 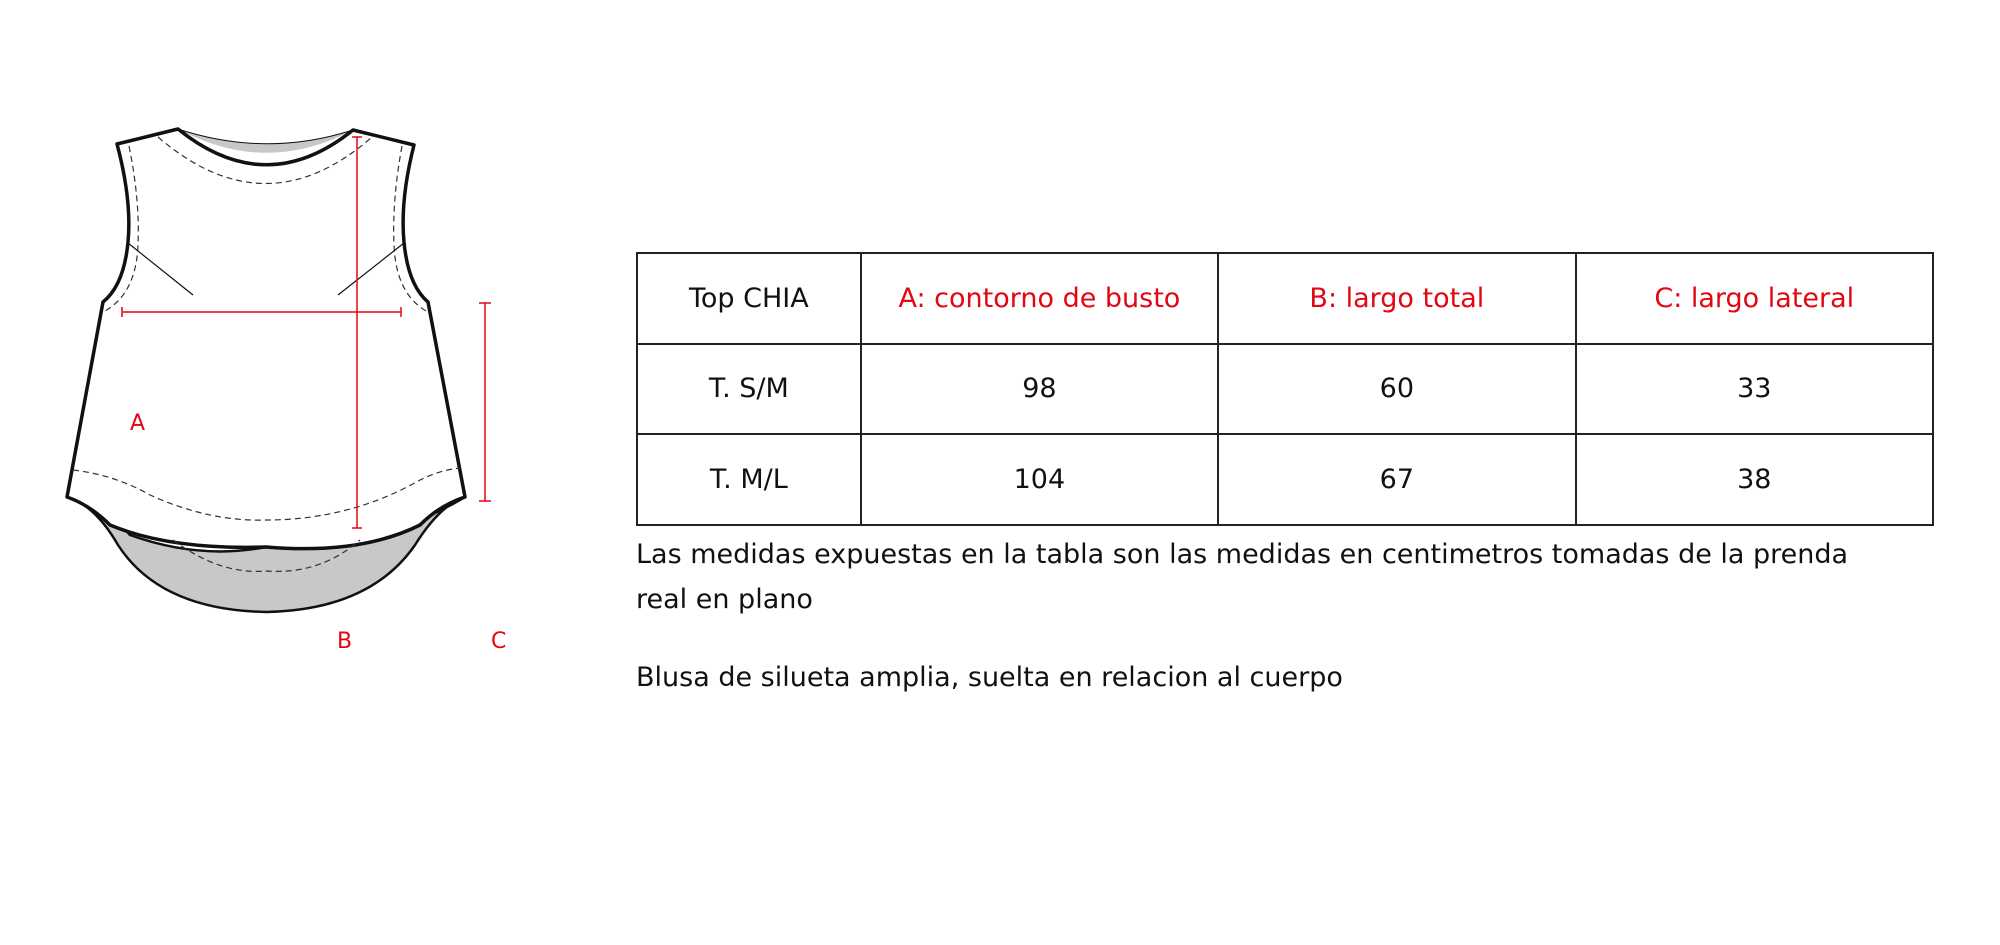 I want to click on table-row: T. M/L 104 67 38, so click(x=1285, y=479).